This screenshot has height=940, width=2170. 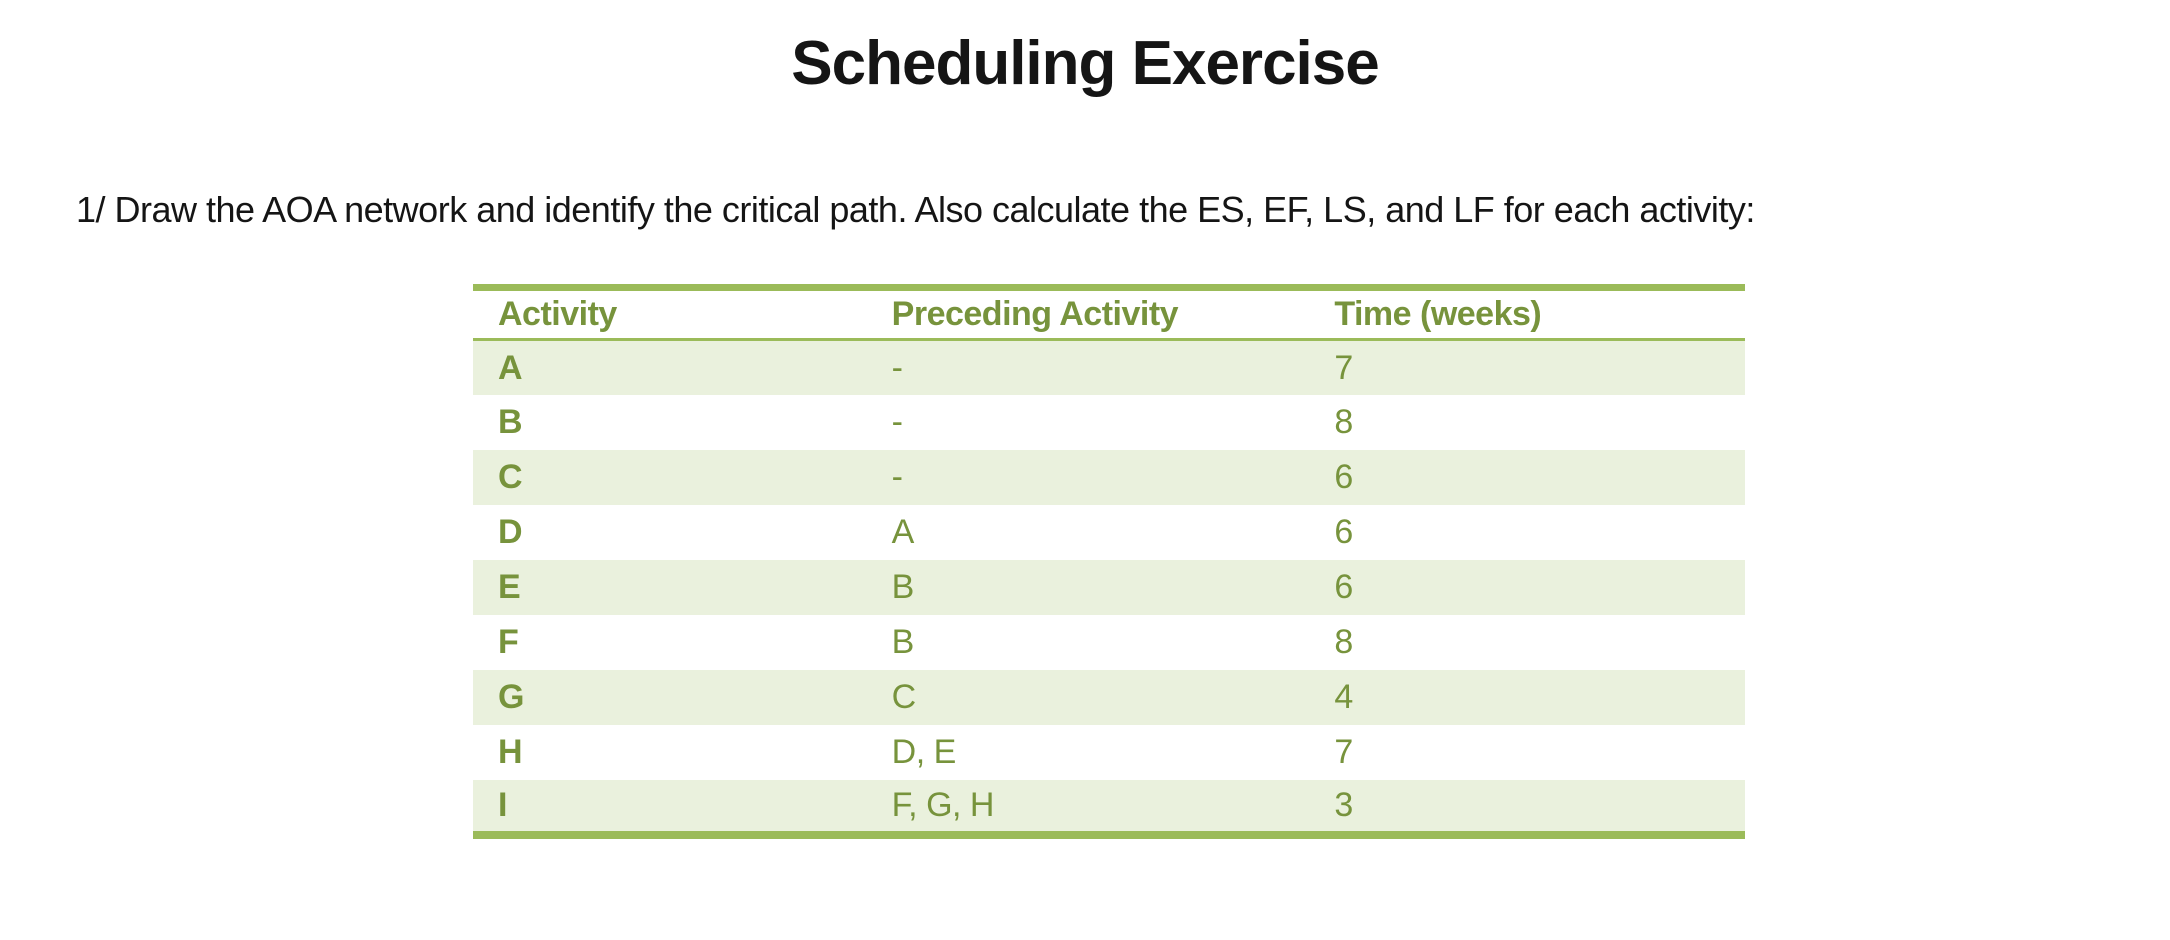 What do you see at coordinates (1109, 477) in the screenshot?
I see `table-row: C - 6` at bounding box center [1109, 477].